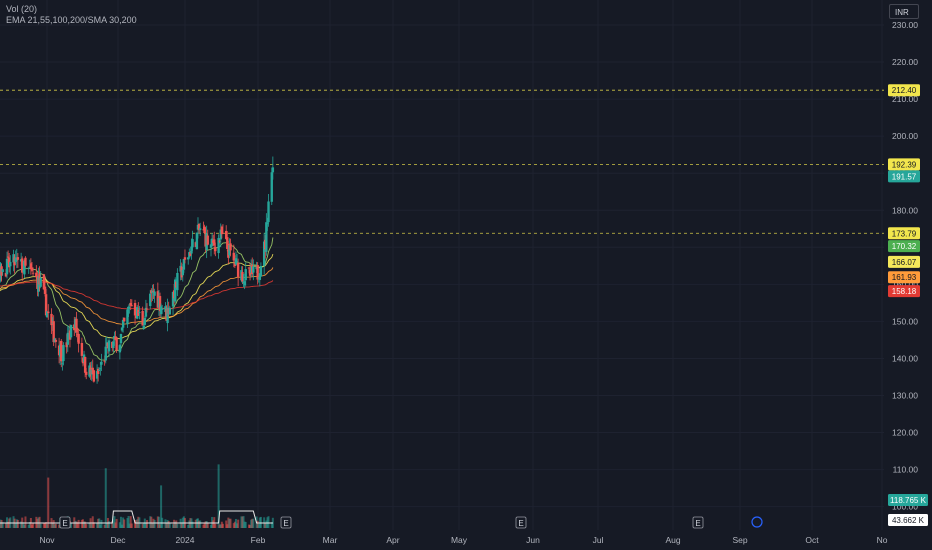 This screenshot has height=550, width=932. I want to click on volume-legend: Vol (20), so click(22, 9).